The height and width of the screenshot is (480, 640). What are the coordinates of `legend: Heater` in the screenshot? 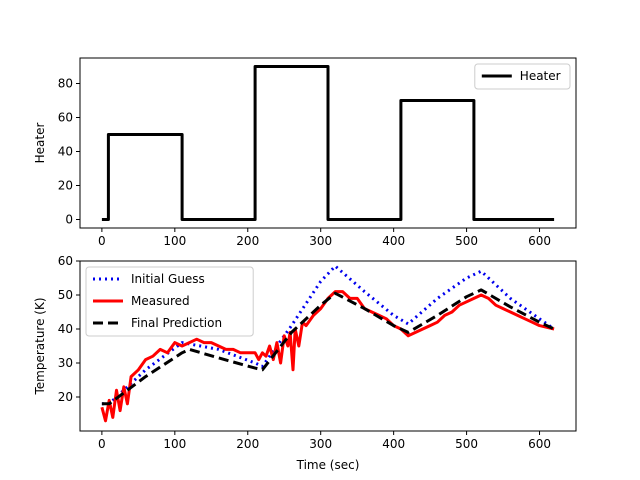 It's located at (522, 76).